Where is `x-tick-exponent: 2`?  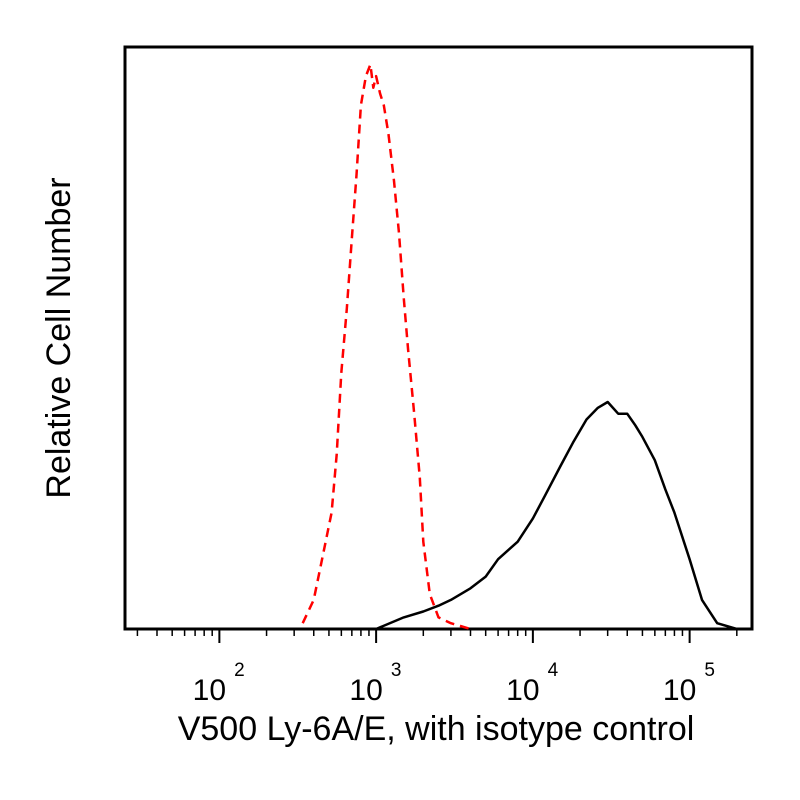 x-tick-exponent: 2 is located at coordinates (239, 670).